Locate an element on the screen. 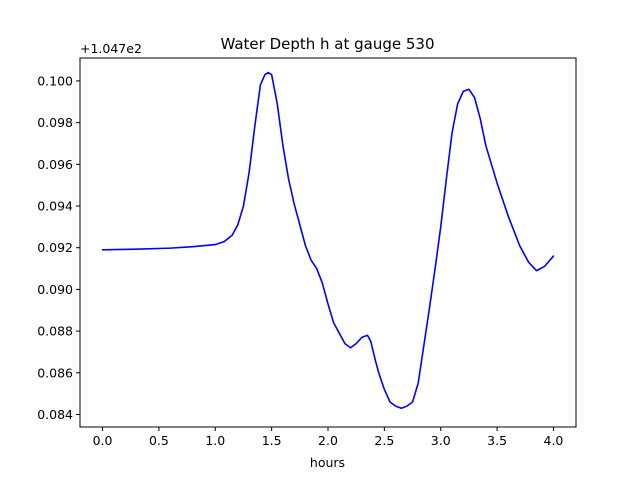 Image resolution: width=640 pixels, height=480 pixels. x-tick-label: 2.5 is located at coordinates (384, 440).